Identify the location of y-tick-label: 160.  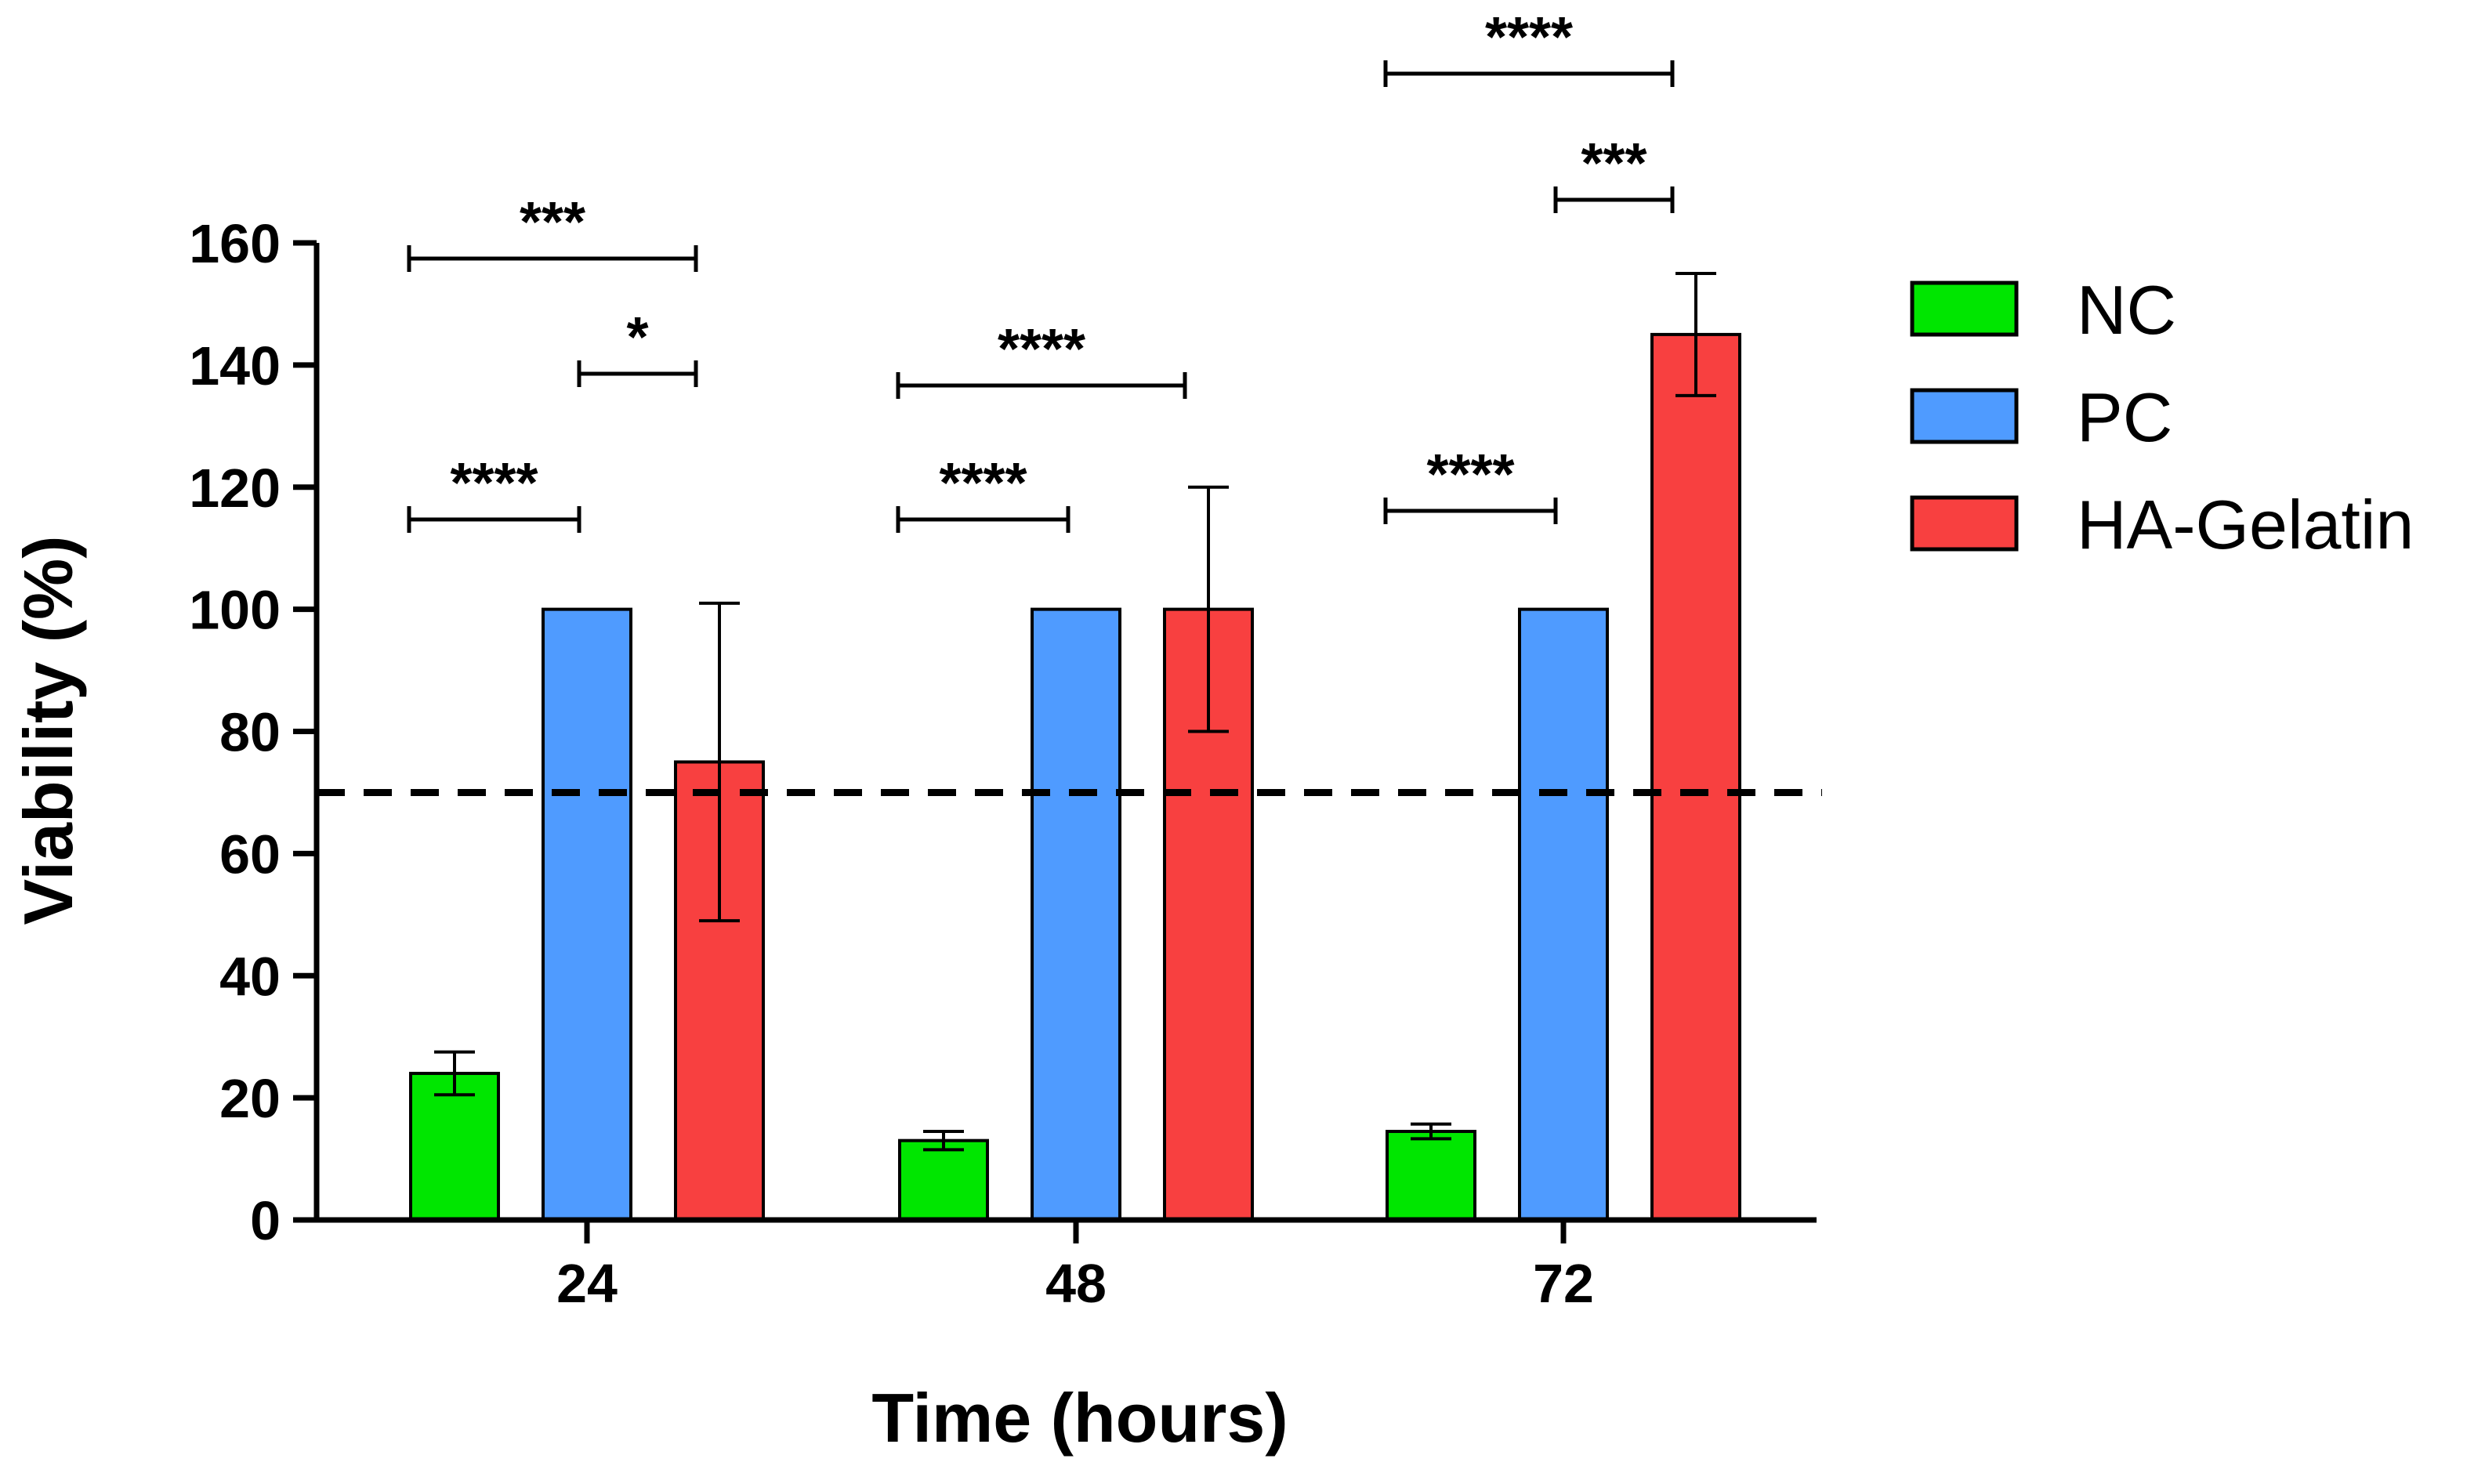
(235, 244).